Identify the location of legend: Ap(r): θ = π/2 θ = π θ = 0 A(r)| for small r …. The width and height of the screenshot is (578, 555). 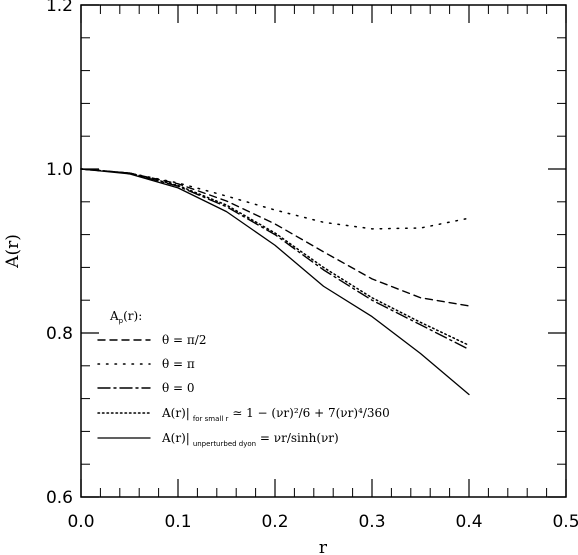
(243, 378).